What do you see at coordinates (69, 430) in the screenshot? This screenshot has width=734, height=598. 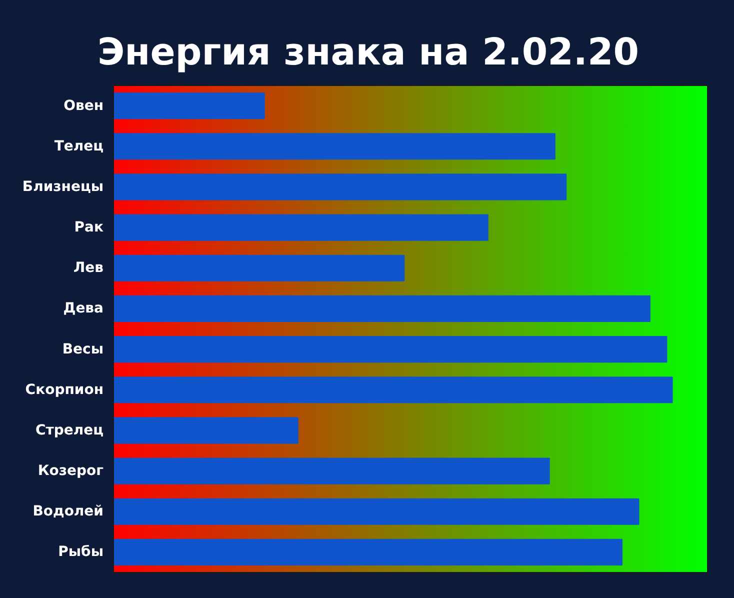 I see `y-tick-label: Стрелец` at bounding box center [69, 430].